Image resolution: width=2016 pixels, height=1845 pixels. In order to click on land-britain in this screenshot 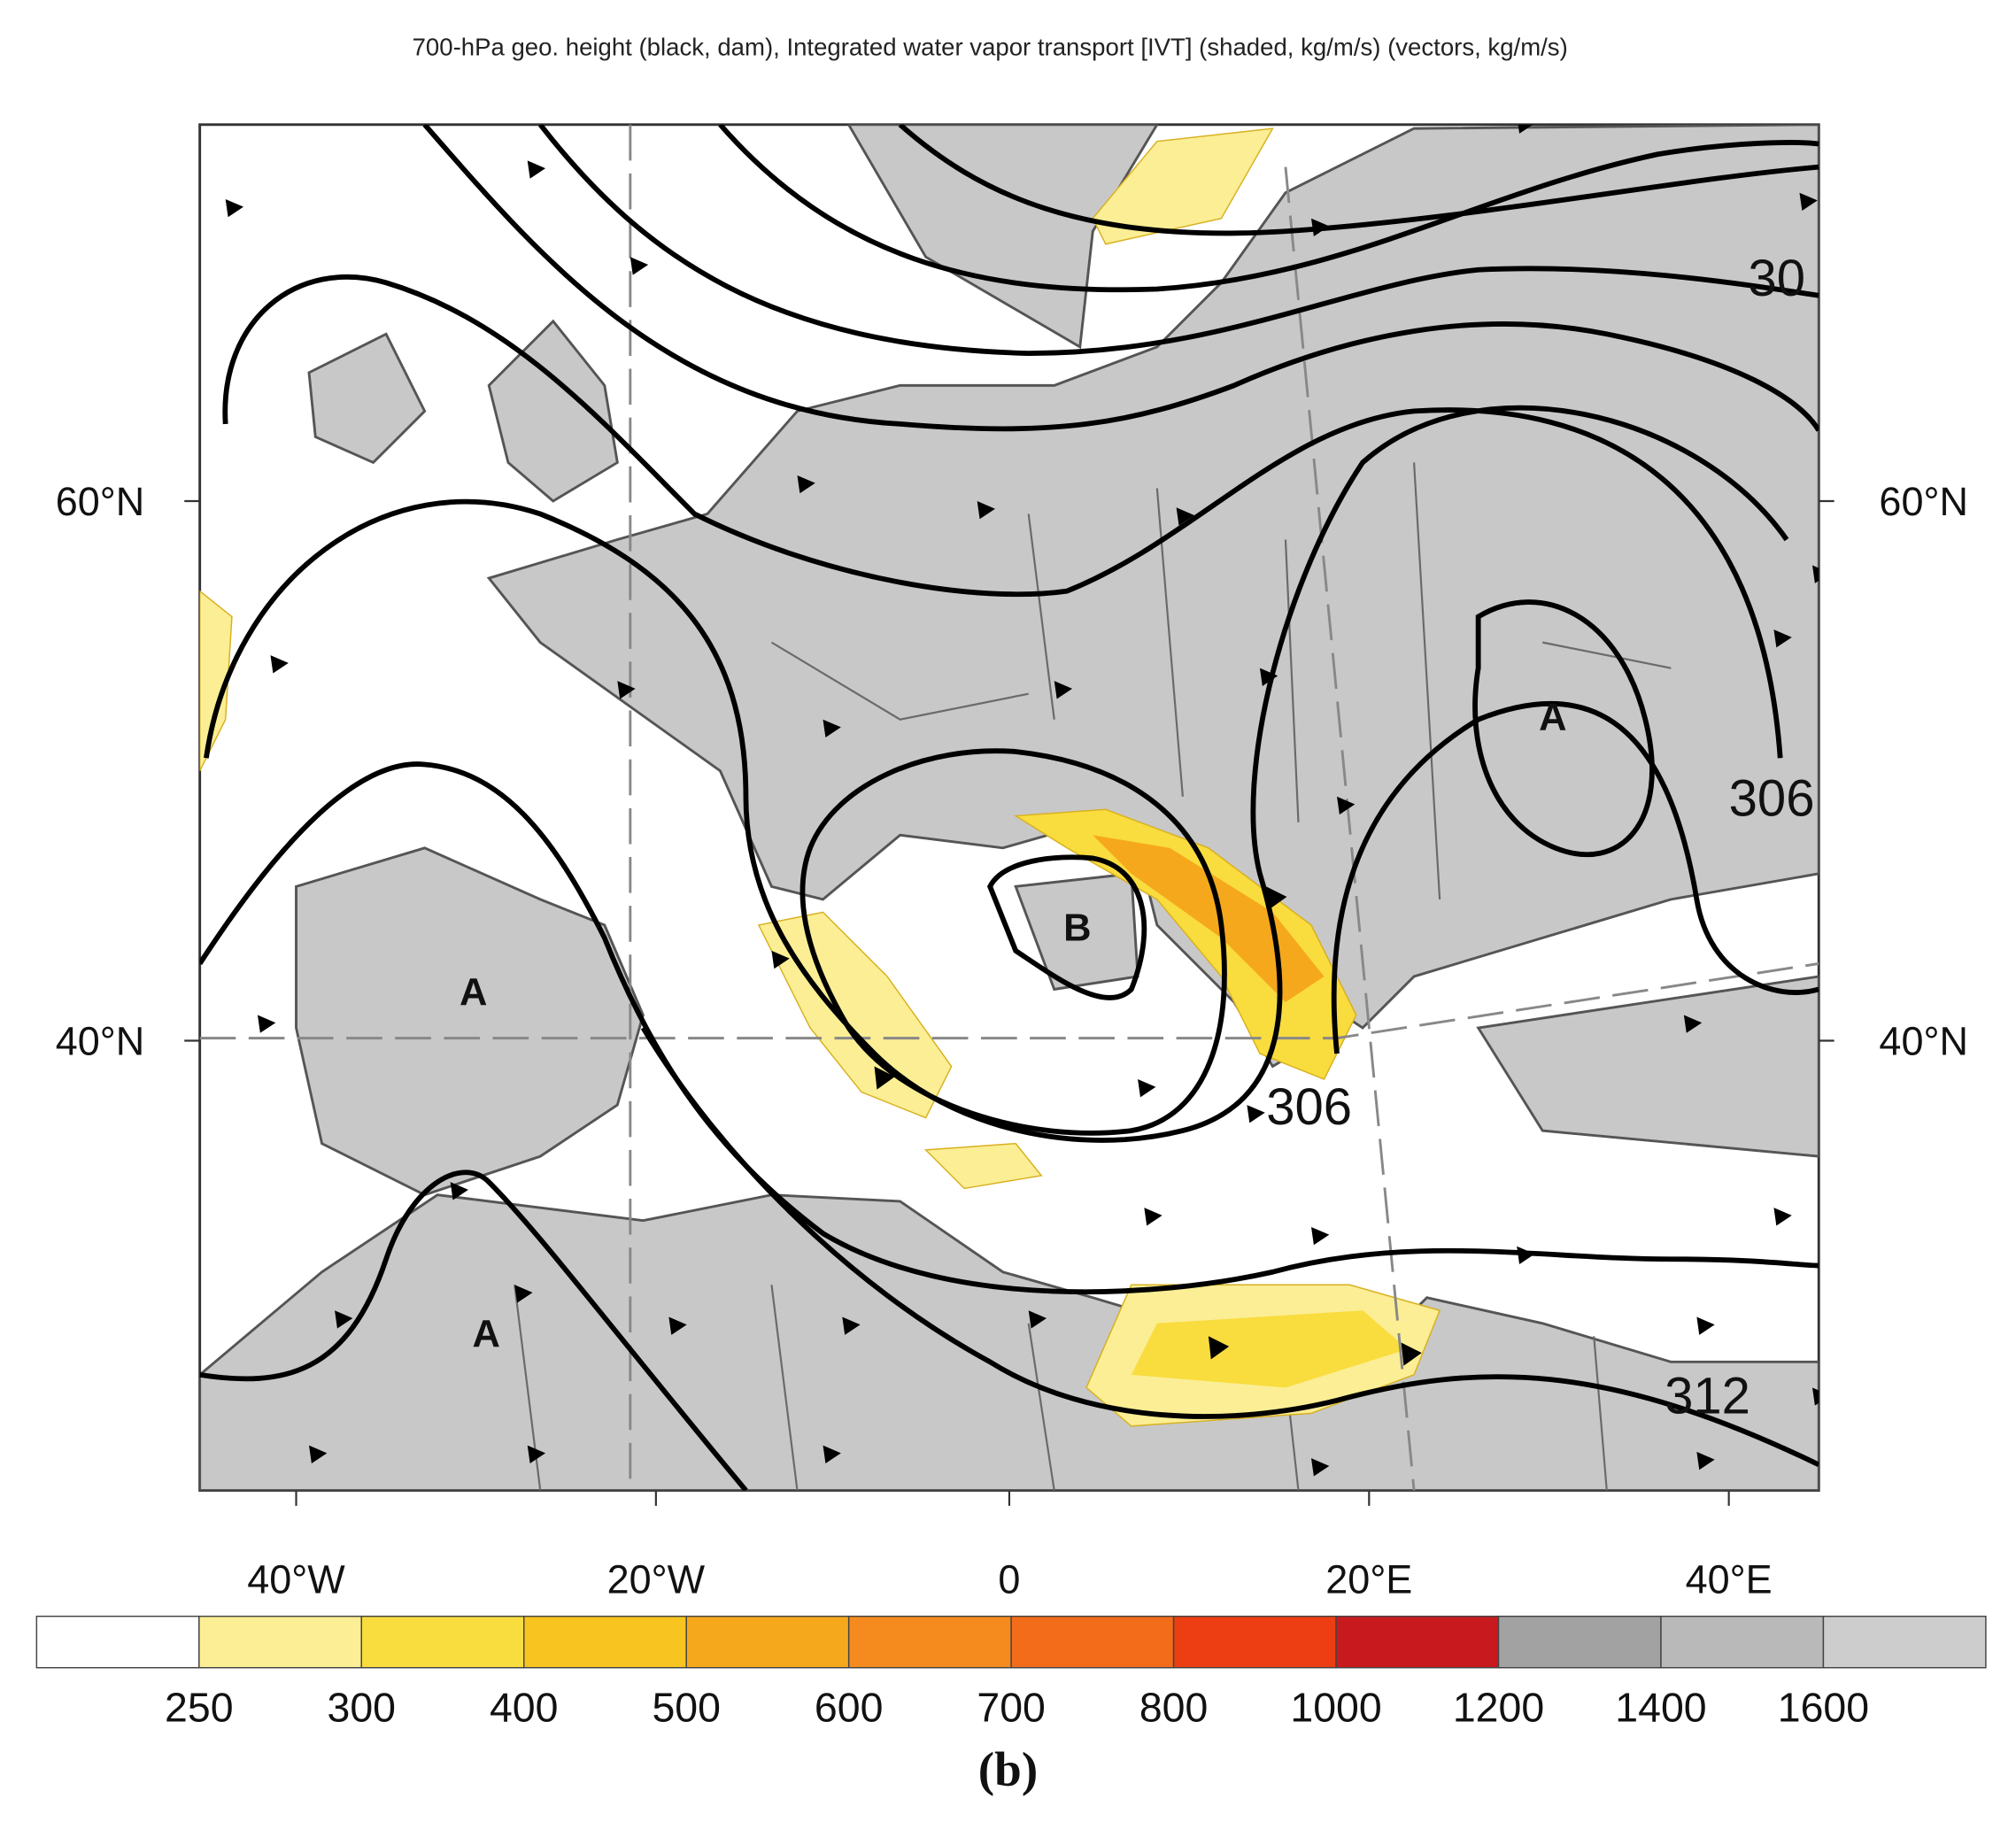, I will do `click(553, 411)`.